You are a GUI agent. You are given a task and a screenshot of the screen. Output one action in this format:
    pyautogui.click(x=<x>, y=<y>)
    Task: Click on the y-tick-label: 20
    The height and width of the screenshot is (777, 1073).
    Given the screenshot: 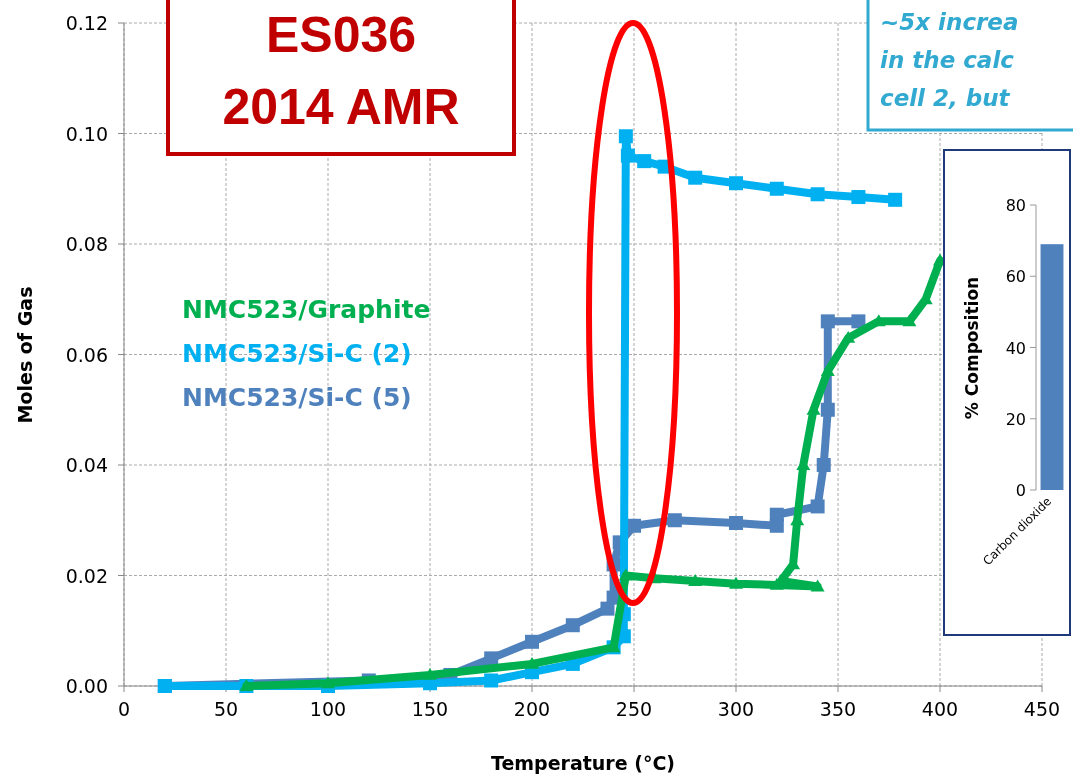 What is the action you would take?
    pyautogui.click(x=1015, y=419)
    